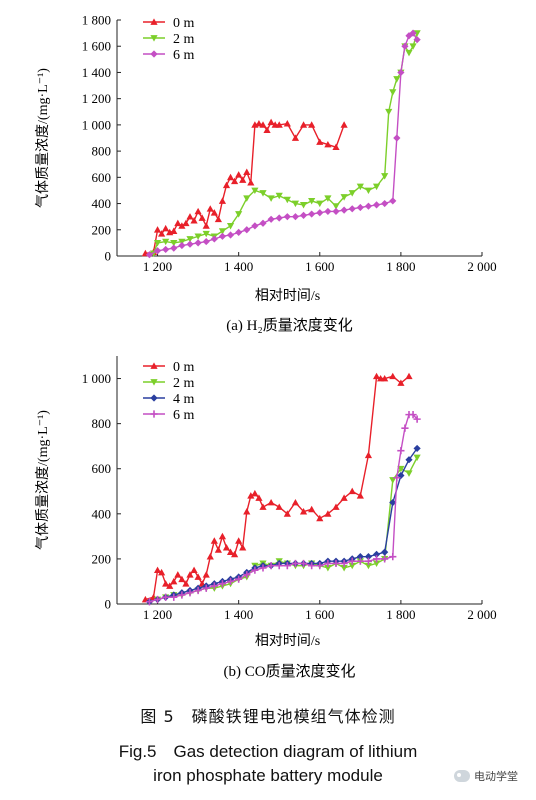 The height and width of the screenshot is (800, 536). What do you see at coordinates (268, 716) in the screenshot?
I see `figure-caption-zh: 图 5 磷酸铁锂电池模组气体检测` at bounding box center [268, 716].